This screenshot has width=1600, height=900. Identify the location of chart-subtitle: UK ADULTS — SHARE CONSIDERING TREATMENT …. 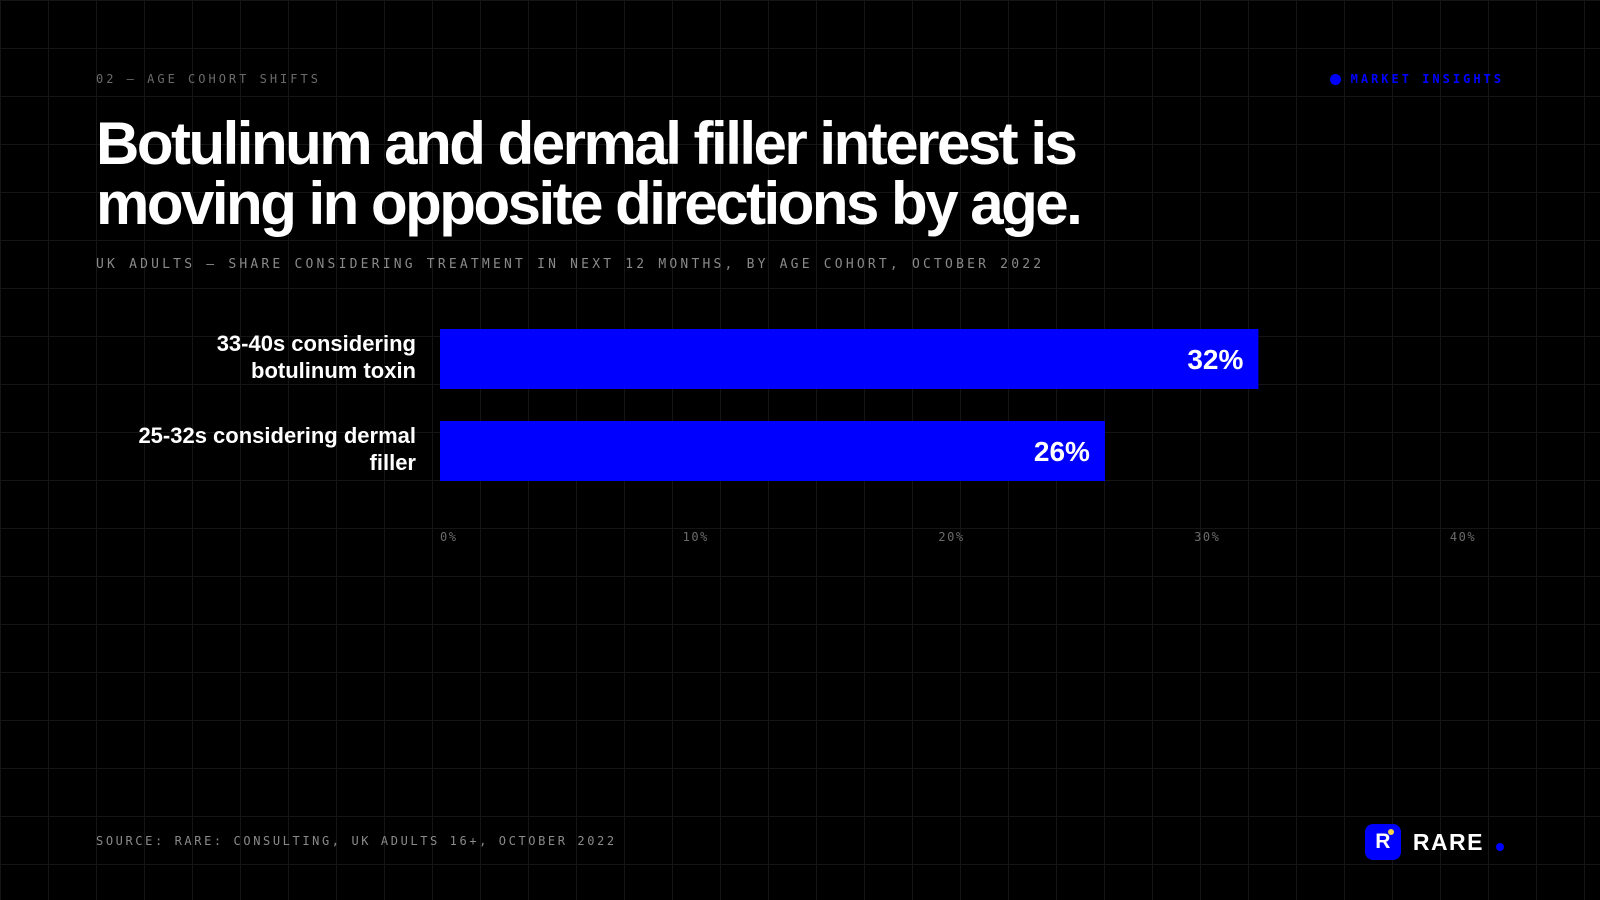
(570, 264).